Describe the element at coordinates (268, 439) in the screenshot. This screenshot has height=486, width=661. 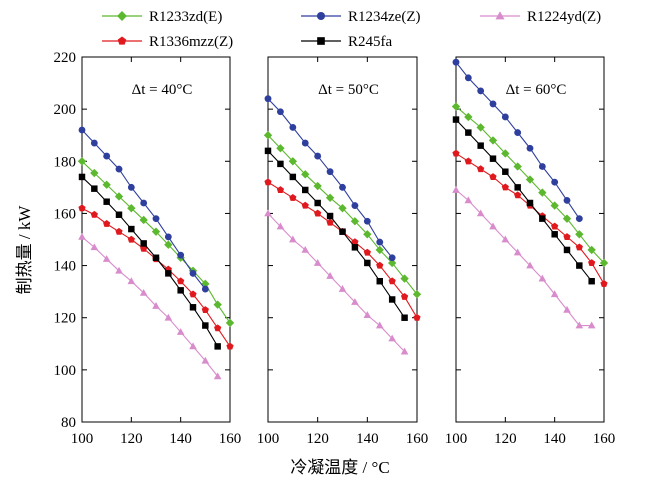
I see `x-tick-label: 100` at that location.